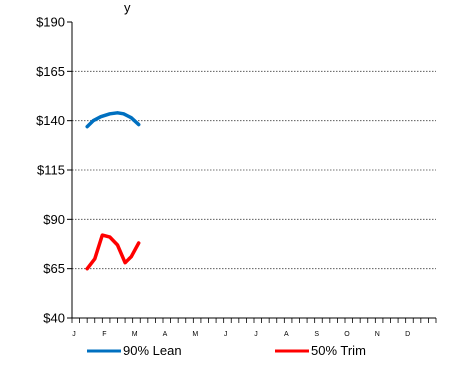 The width and height of the screenshot is (449, 366). Describe the element at coordinates (50, 22) in the screenshot. I see `y-tick-label: $190` at that location.